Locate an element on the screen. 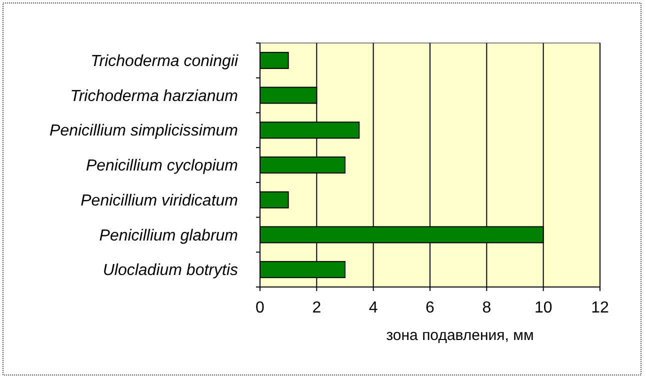 The height and width of the screenshot is (388, 646). y-tick-label: Ulocladium botrytis is located at coordinates (170, 271).